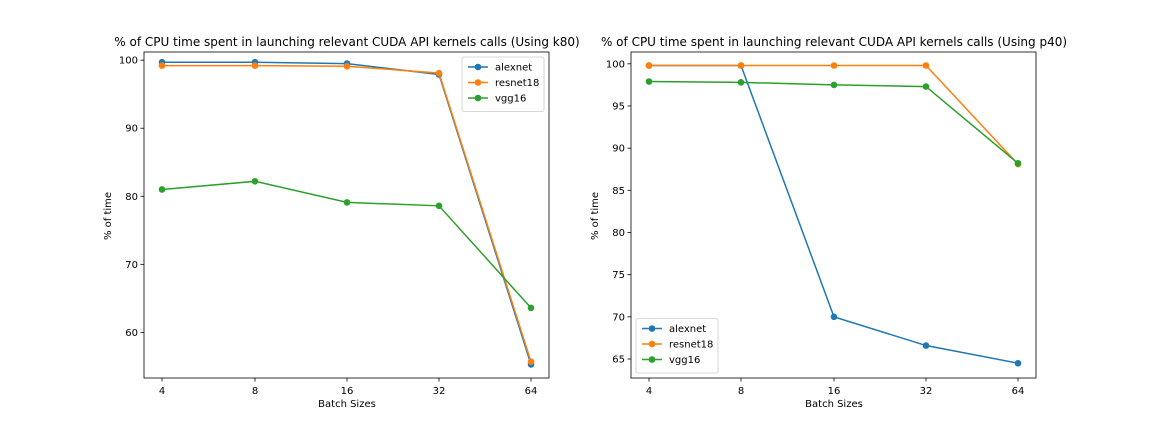 Image resolution: width=1152 pixels, height=432 pixels. I want to click on y-tick-label: 65, so click(618, 360).